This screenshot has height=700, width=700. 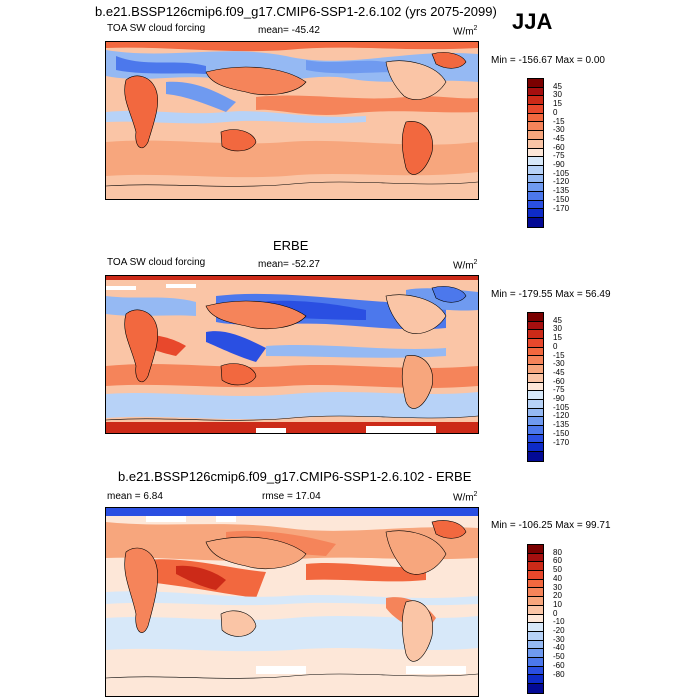 What do you see at coordinates (465, 31) in the screenshot?
I see `panel-1-units: W/m2` at bounding box center [465, 31].